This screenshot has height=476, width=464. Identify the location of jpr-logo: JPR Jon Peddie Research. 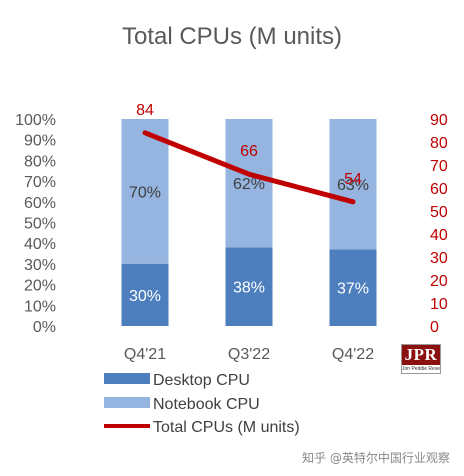
(421, 359).